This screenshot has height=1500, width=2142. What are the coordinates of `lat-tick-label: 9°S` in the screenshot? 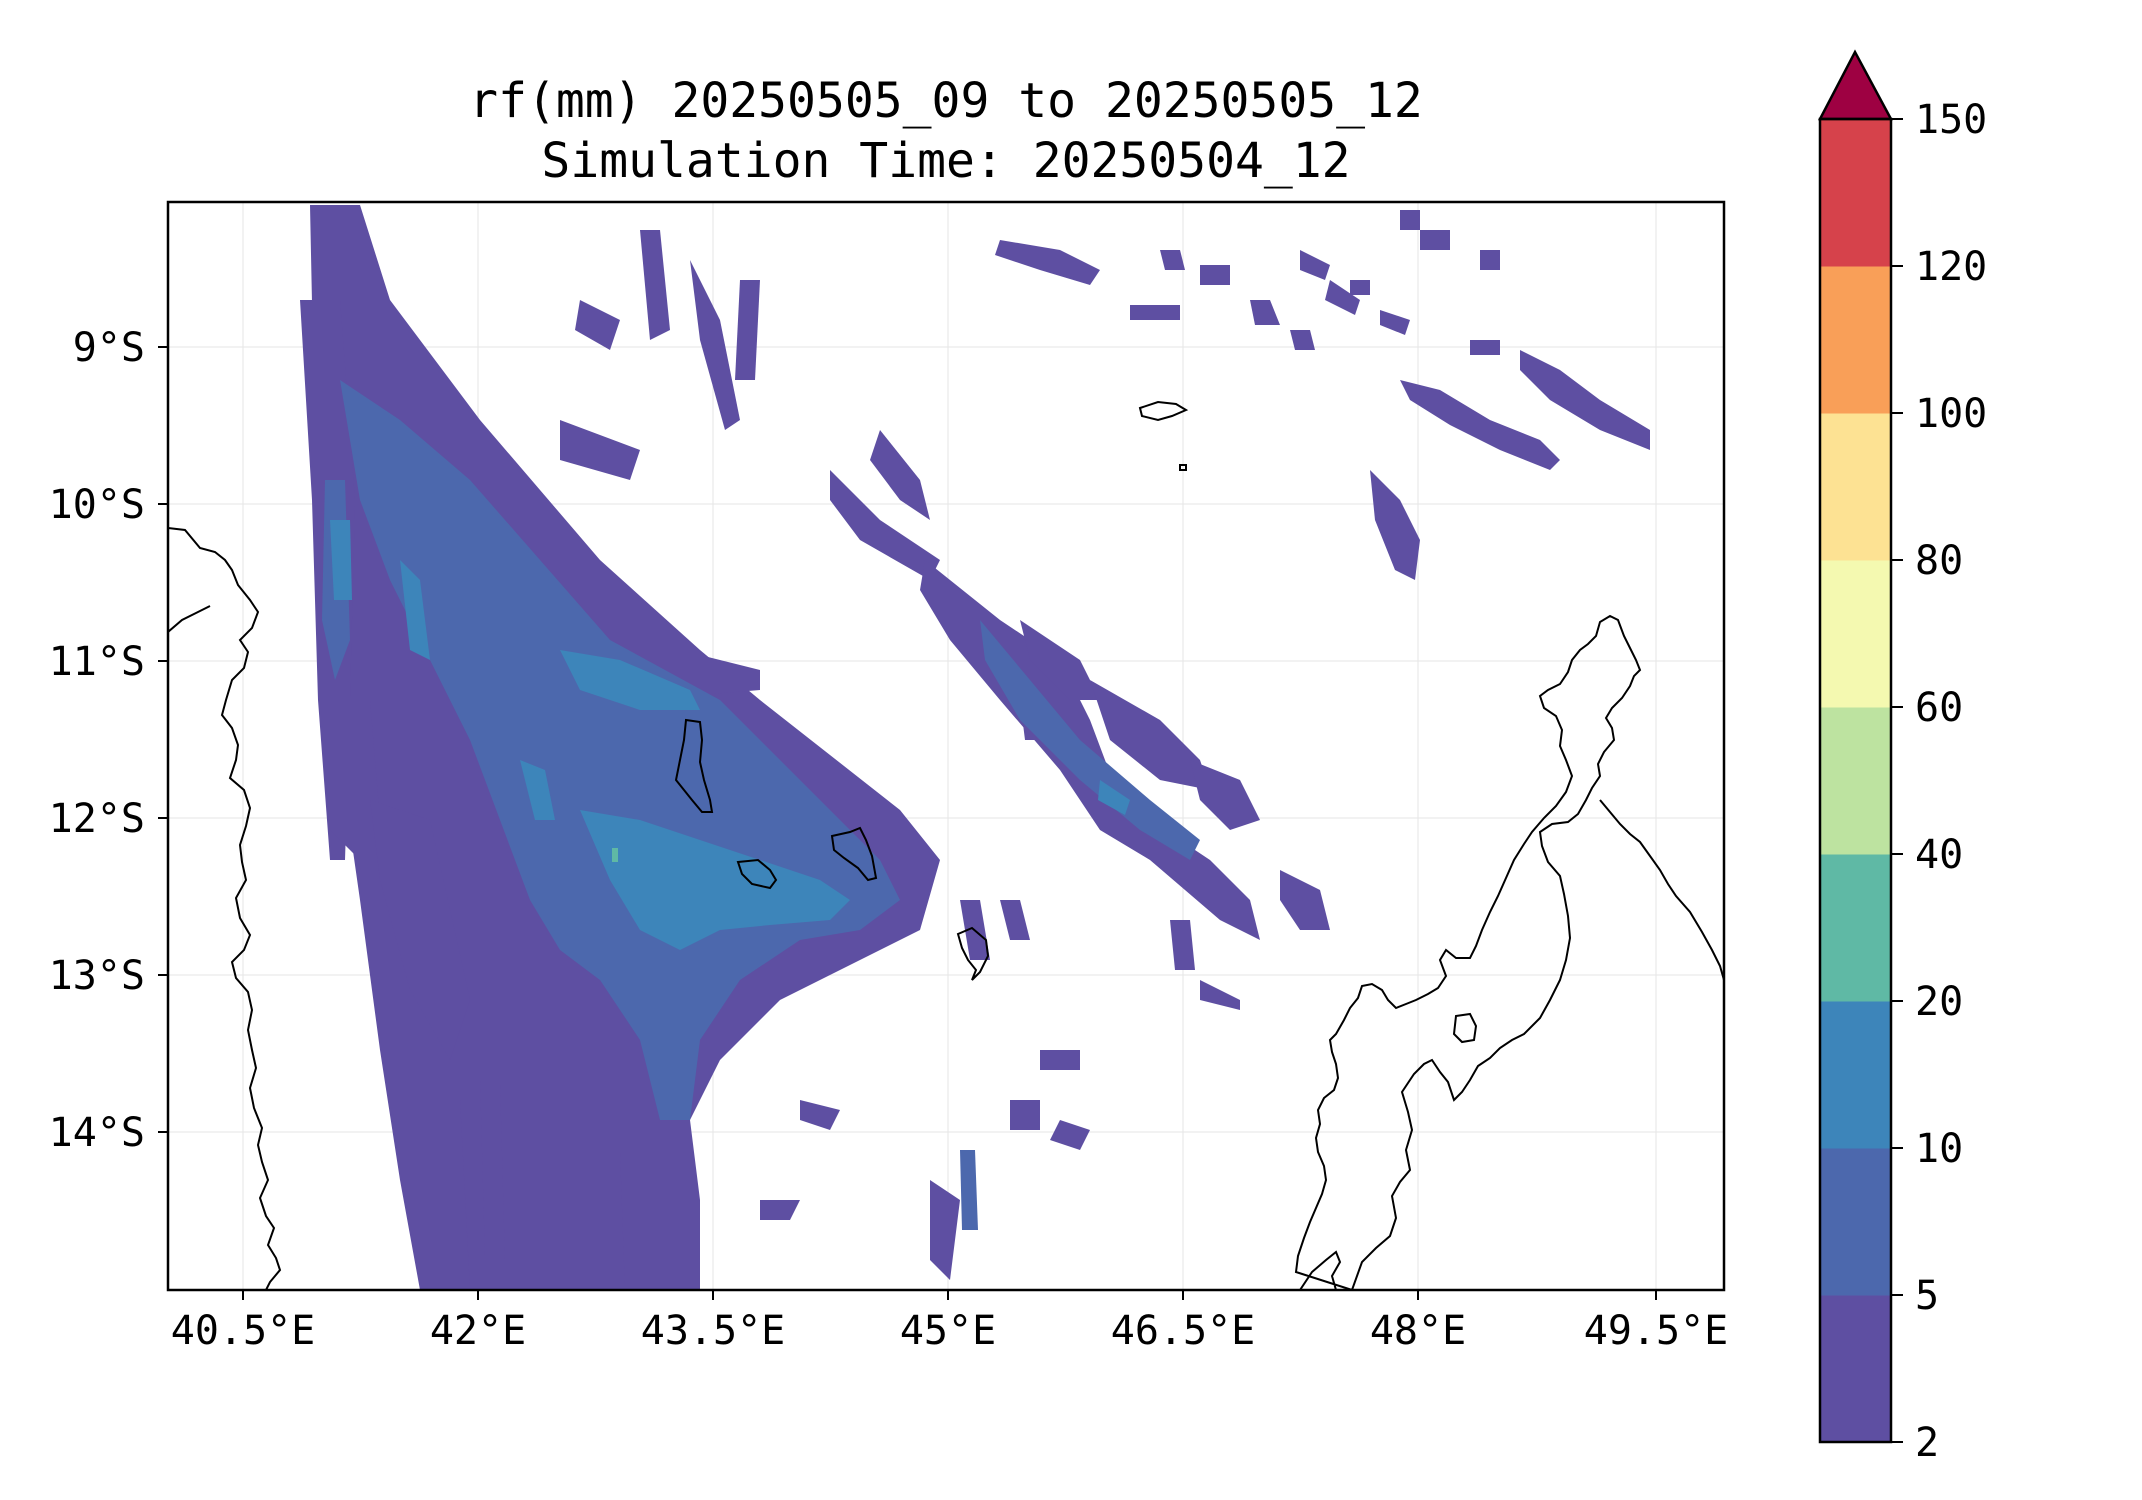 It's located at (109, 348).